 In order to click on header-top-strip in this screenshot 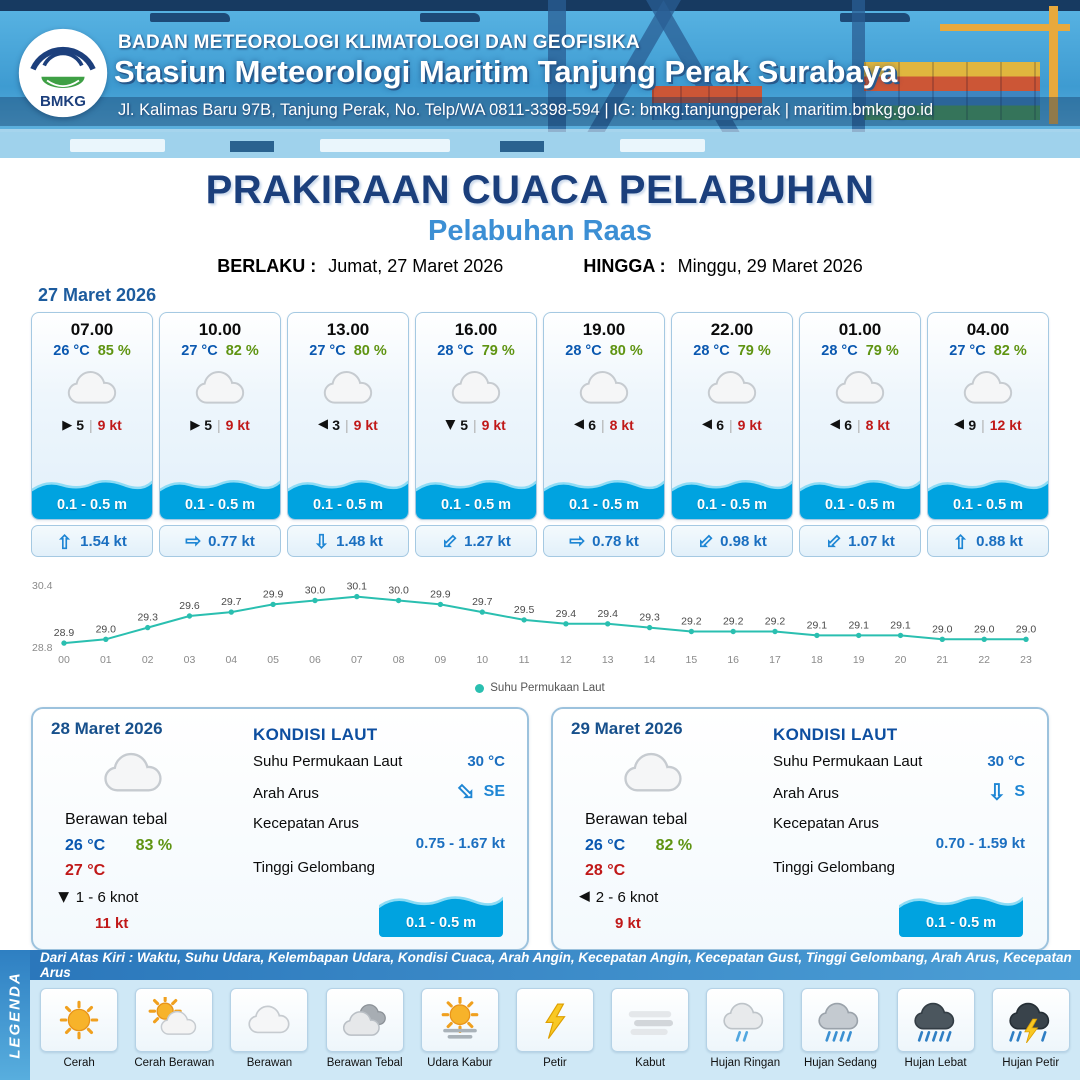, I will do `click(540, 5)`.